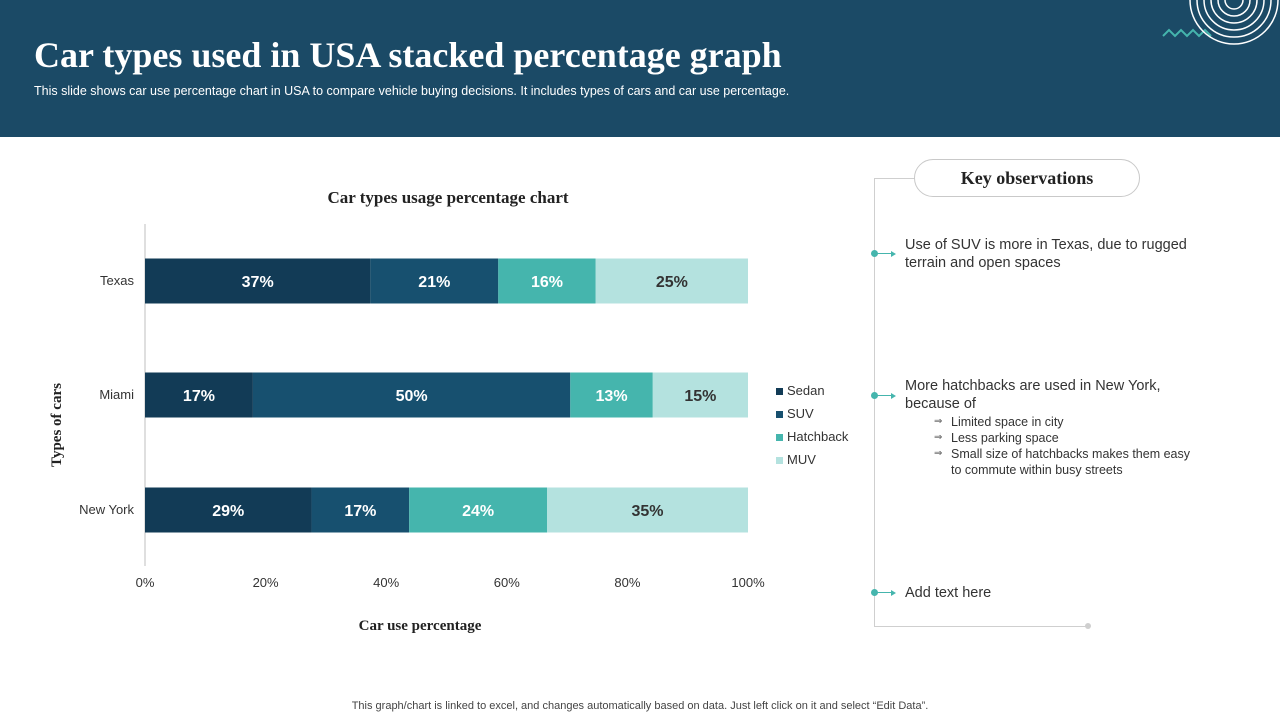 The height and width of the screenshot is (720, 1280). What do you see at coordinates (386, 582) in the screenshot?
I see `x-tick-label: 40%` at bounding box center [386, 582].